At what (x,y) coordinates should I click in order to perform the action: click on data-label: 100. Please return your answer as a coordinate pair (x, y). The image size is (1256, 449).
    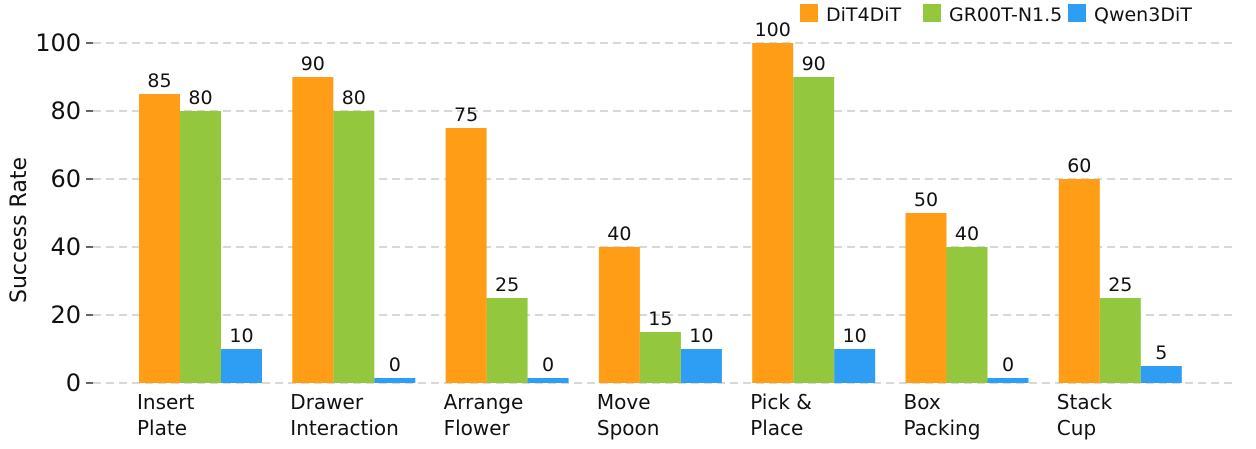
    Looking at the image, I should click on (773, 30).